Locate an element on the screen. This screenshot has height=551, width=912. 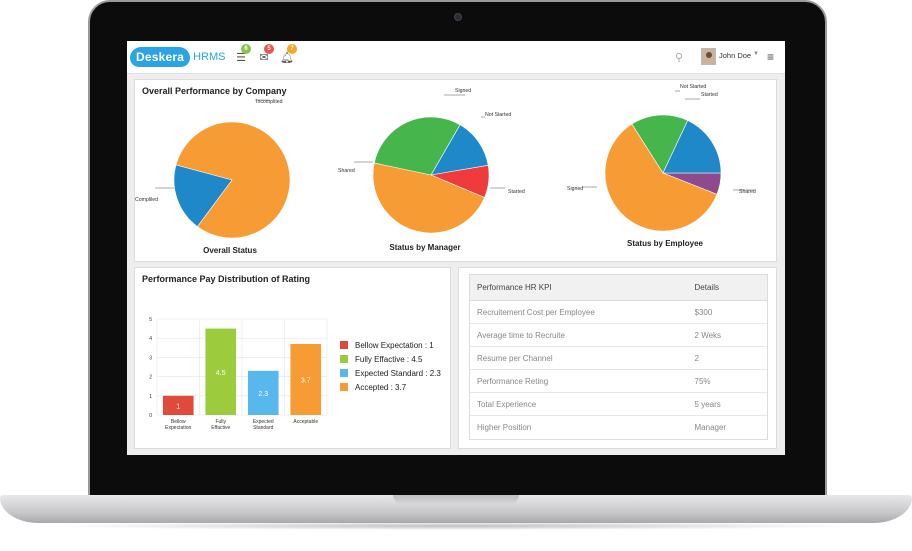
x-tick-label: Fully is located at coordinates (220, 422).